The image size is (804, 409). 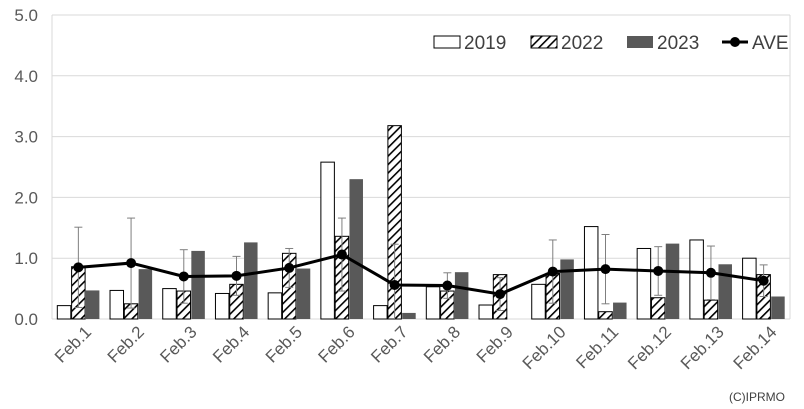 I want to click on bar-2023-Feb.12, so click(x=672, y=281).